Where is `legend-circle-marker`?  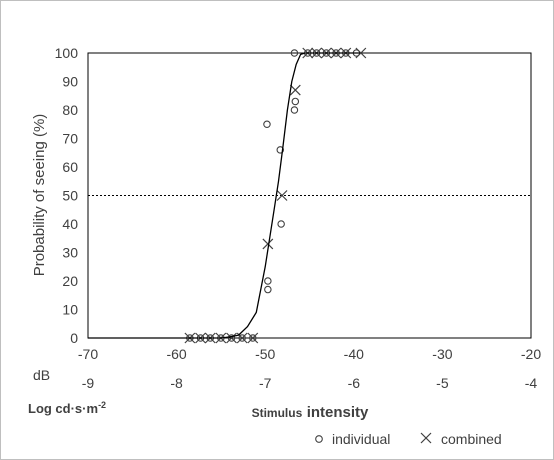
legend-circle-marker is located at coordinates (319, 439).